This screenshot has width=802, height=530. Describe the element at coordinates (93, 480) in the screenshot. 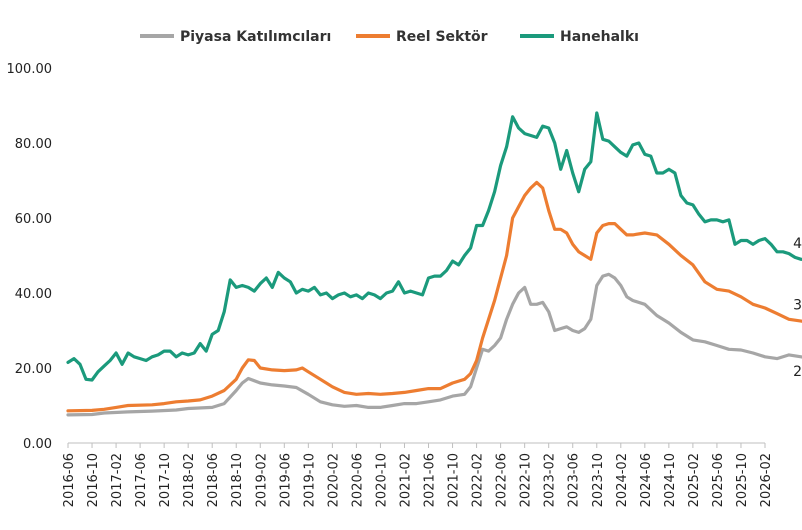

I see `x-tick-label: 2016-10` at that location.